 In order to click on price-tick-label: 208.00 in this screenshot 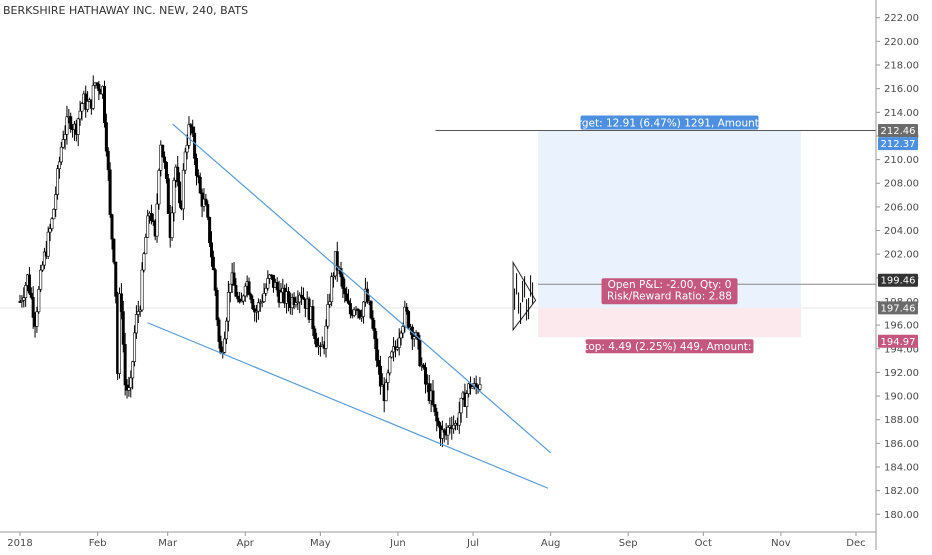, I will do `click(901, 184)`.